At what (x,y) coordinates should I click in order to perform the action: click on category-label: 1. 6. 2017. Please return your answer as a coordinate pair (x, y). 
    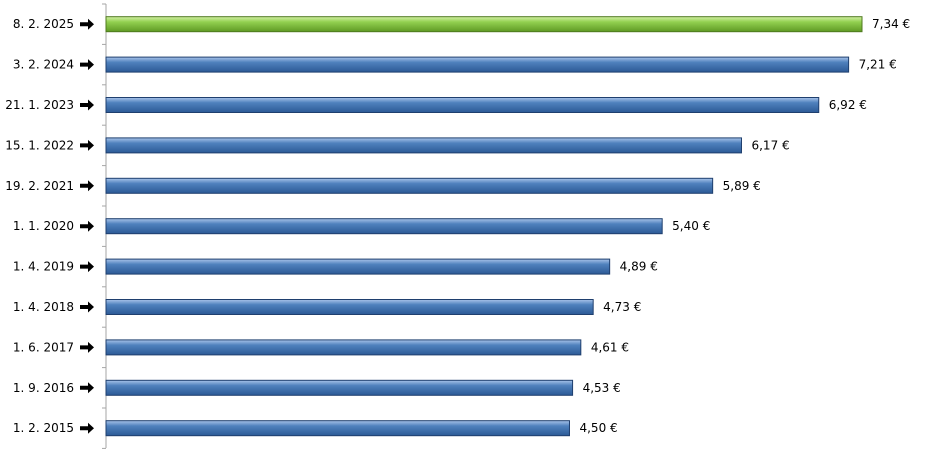
    Looking at the image, I should click on (43, 347).